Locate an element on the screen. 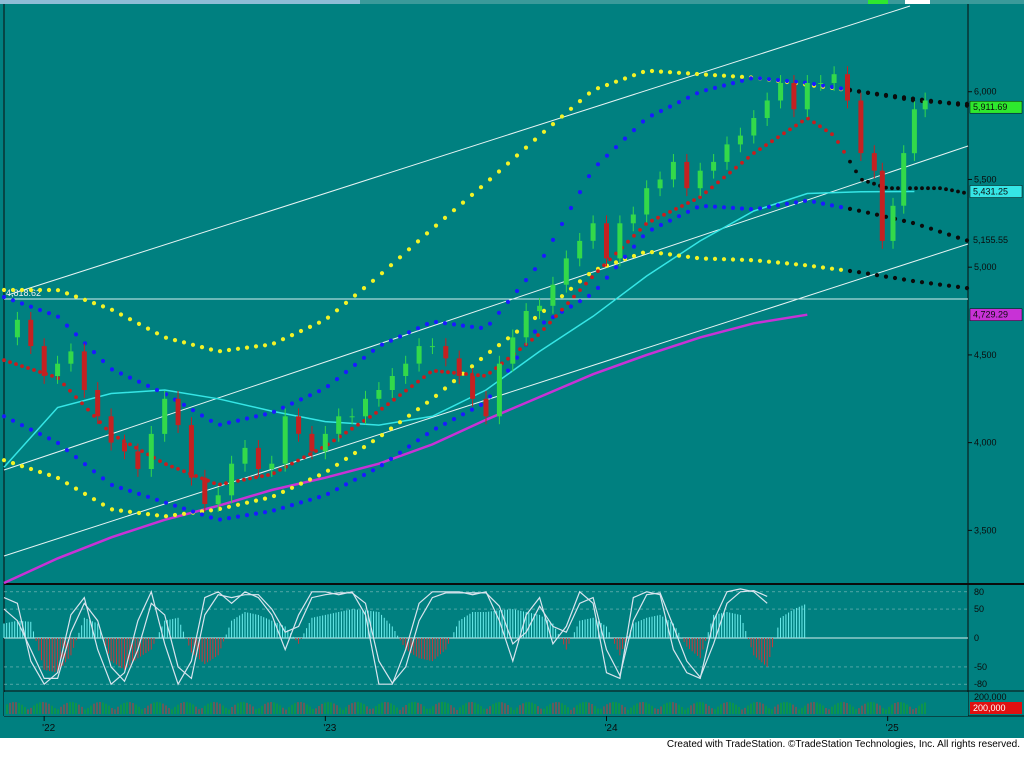 Image resolution: width=1024 pixels, height=757 pixels. volume-background is located at coordinates (486, 704).